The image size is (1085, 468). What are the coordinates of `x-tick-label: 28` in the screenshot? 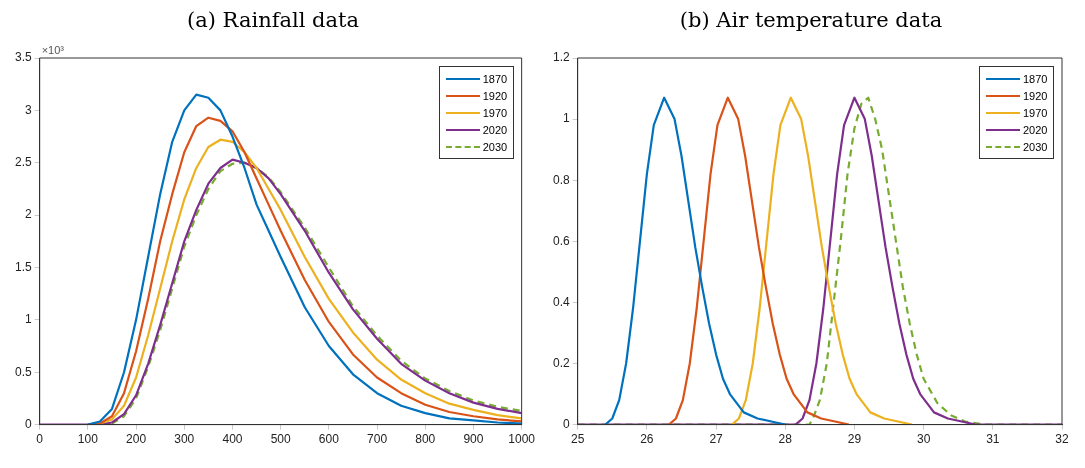 It's located at (785, 439).